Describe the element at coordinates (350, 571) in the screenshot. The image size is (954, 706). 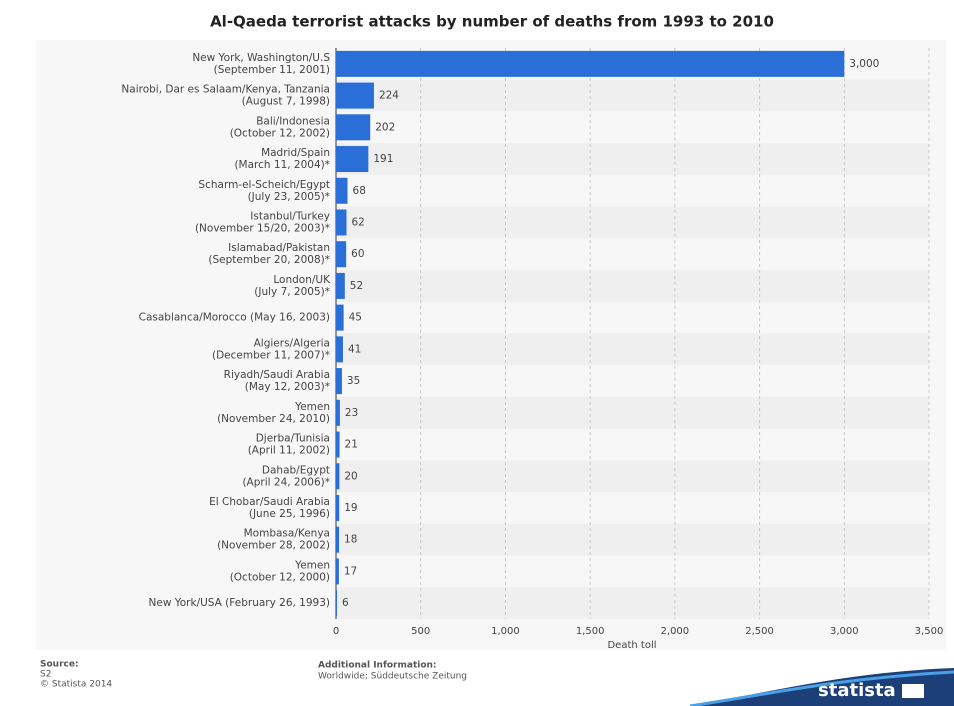
I see `value-label: 17` at that location.